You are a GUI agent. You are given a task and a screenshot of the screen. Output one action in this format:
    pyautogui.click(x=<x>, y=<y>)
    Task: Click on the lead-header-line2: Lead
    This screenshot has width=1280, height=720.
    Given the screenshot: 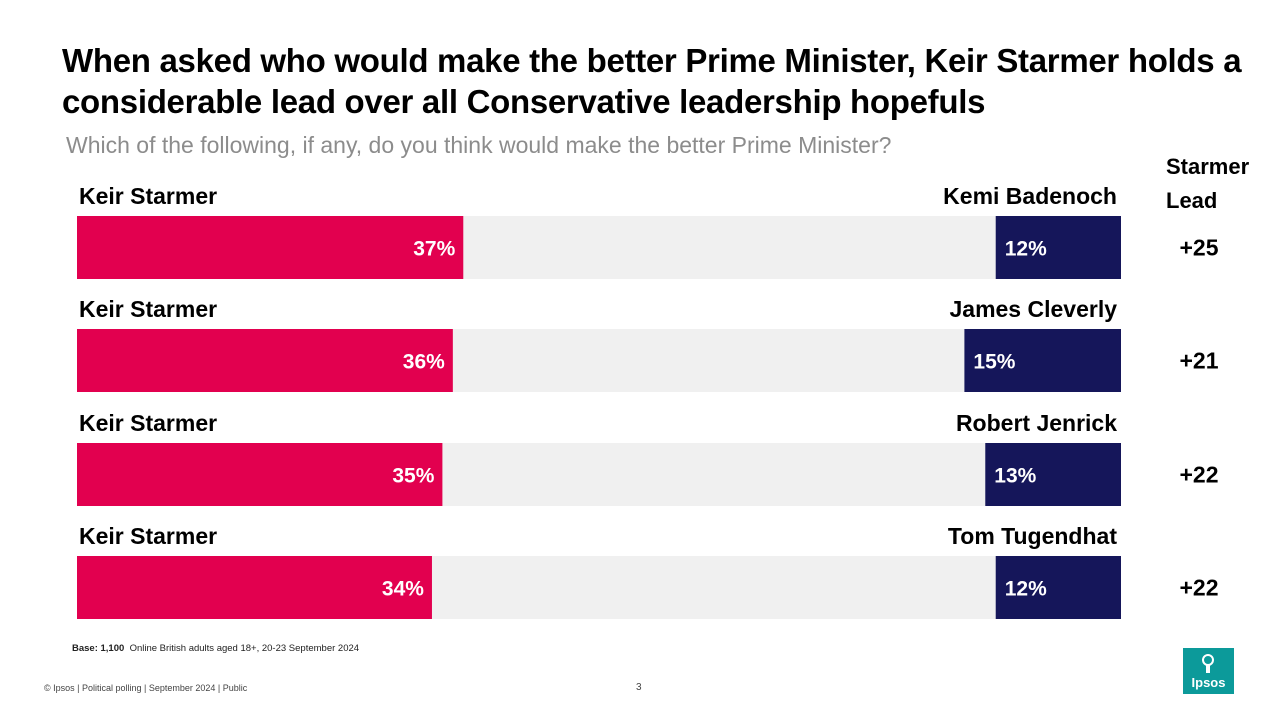 What is the action you would take?
    pyautogui.click(x=1192, y=200)
    